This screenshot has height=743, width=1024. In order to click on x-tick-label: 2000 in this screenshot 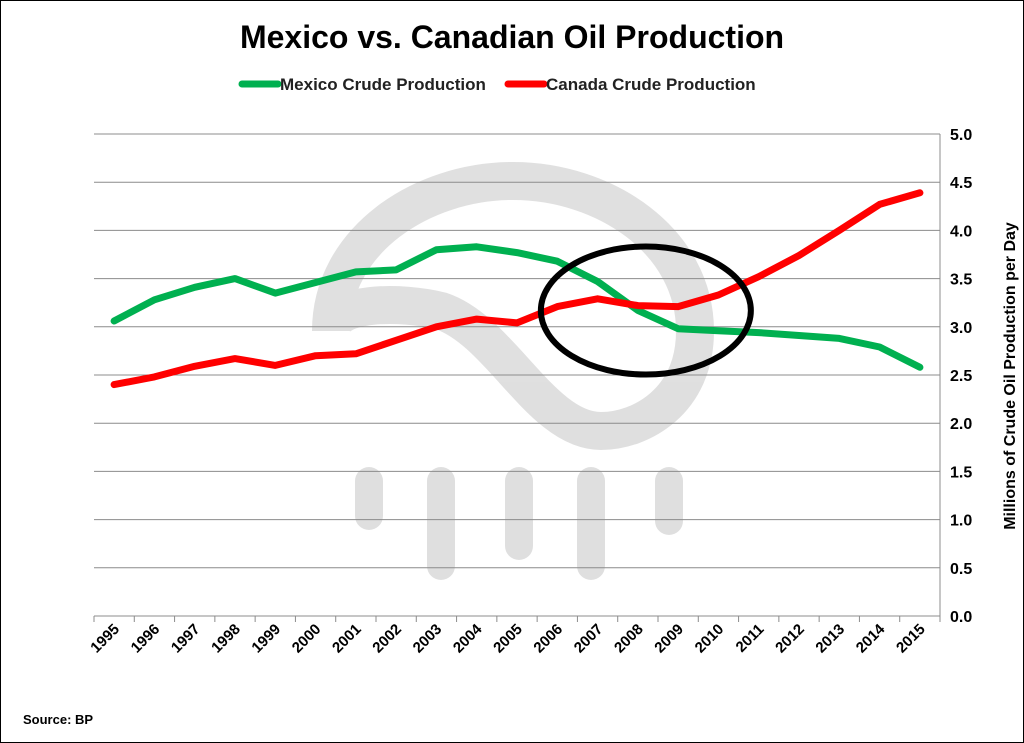, I will do `click(307, 639)`.